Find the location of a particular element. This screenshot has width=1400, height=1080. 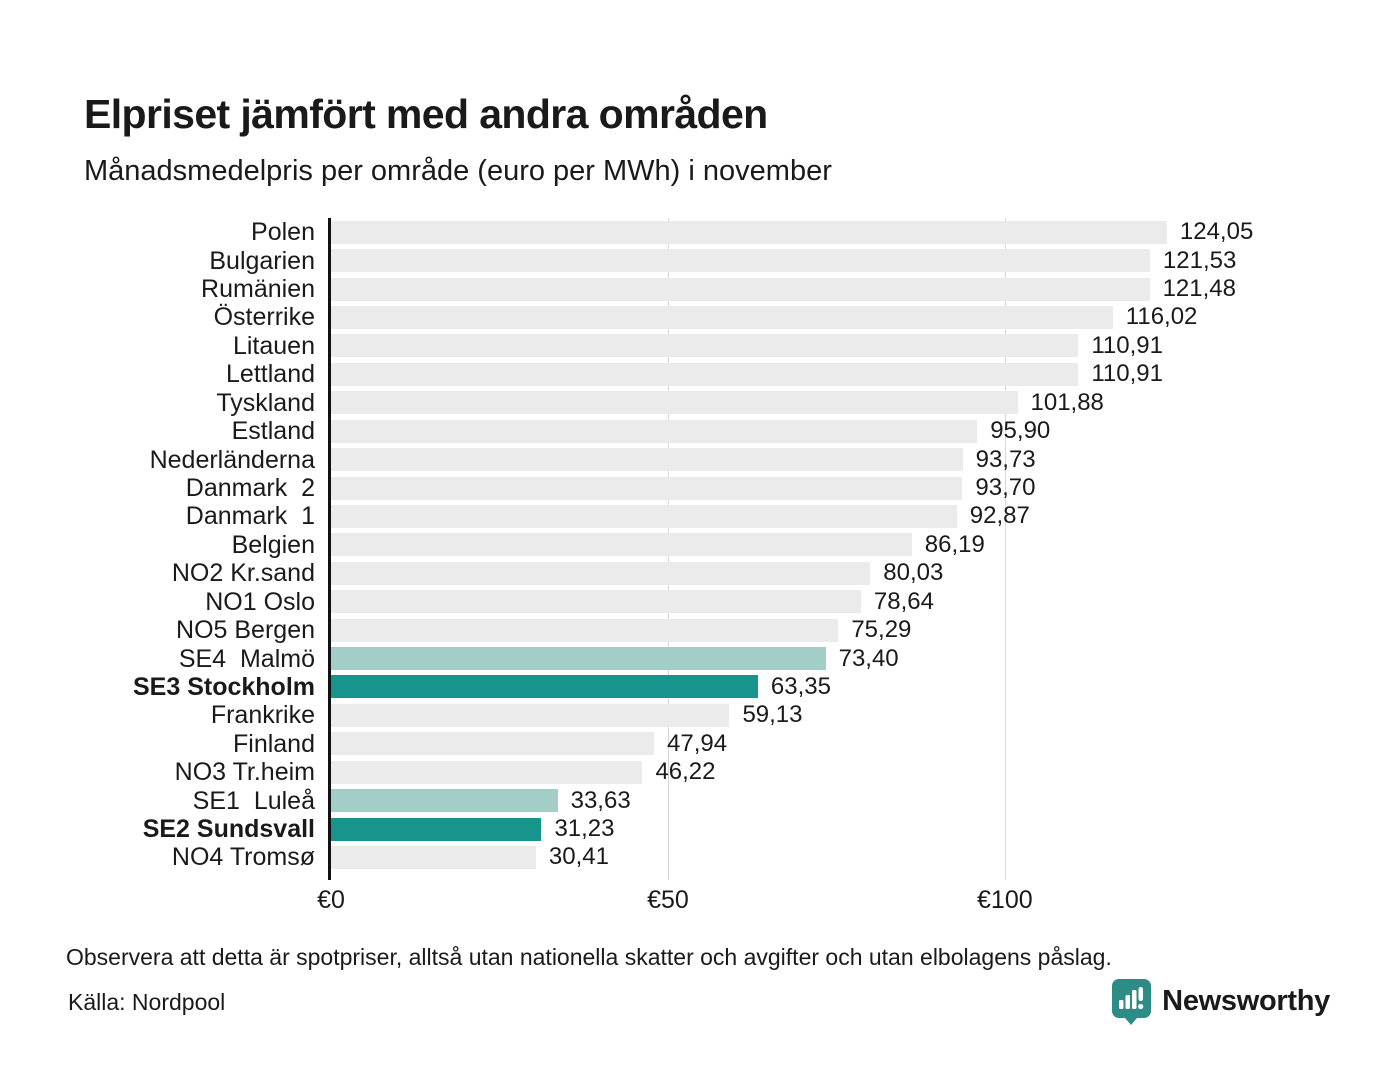

chart-row: Rumänien 121,48 is located at coordinates (734, 289).